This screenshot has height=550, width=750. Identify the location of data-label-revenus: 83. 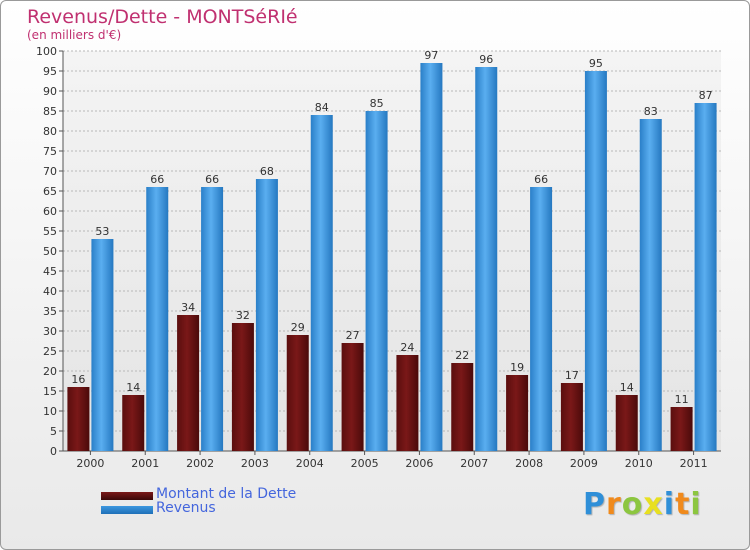
(651, 111).